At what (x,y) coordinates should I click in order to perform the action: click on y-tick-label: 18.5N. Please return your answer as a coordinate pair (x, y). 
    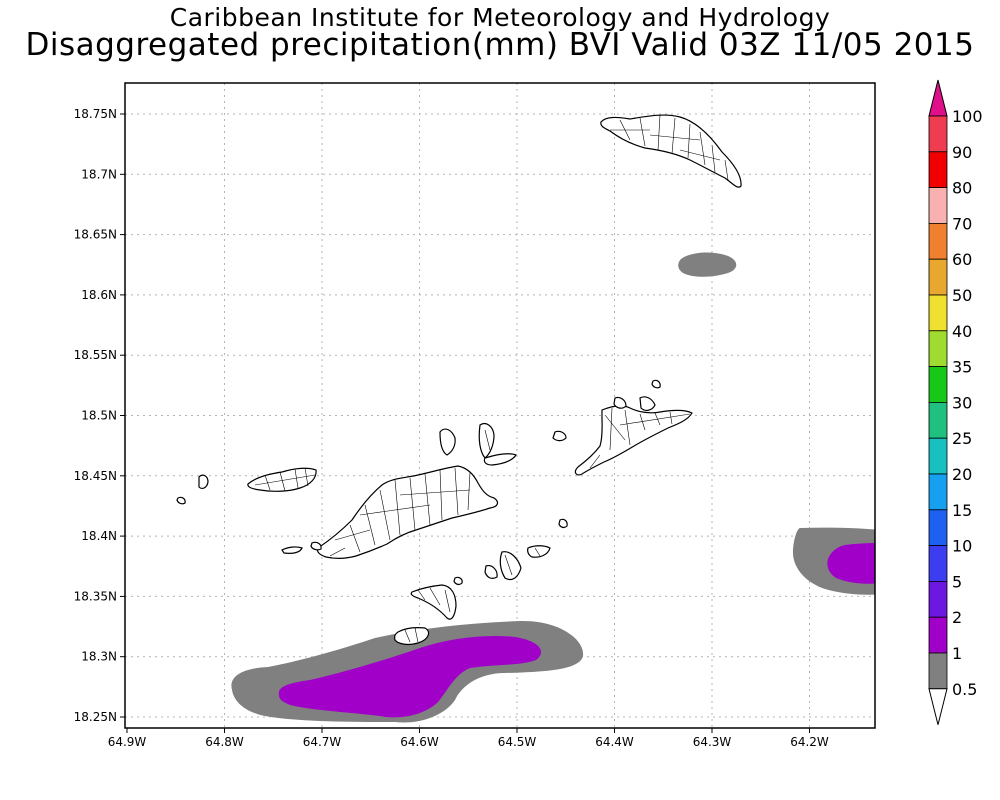
    Looking at the image, I should click on (99, 416).